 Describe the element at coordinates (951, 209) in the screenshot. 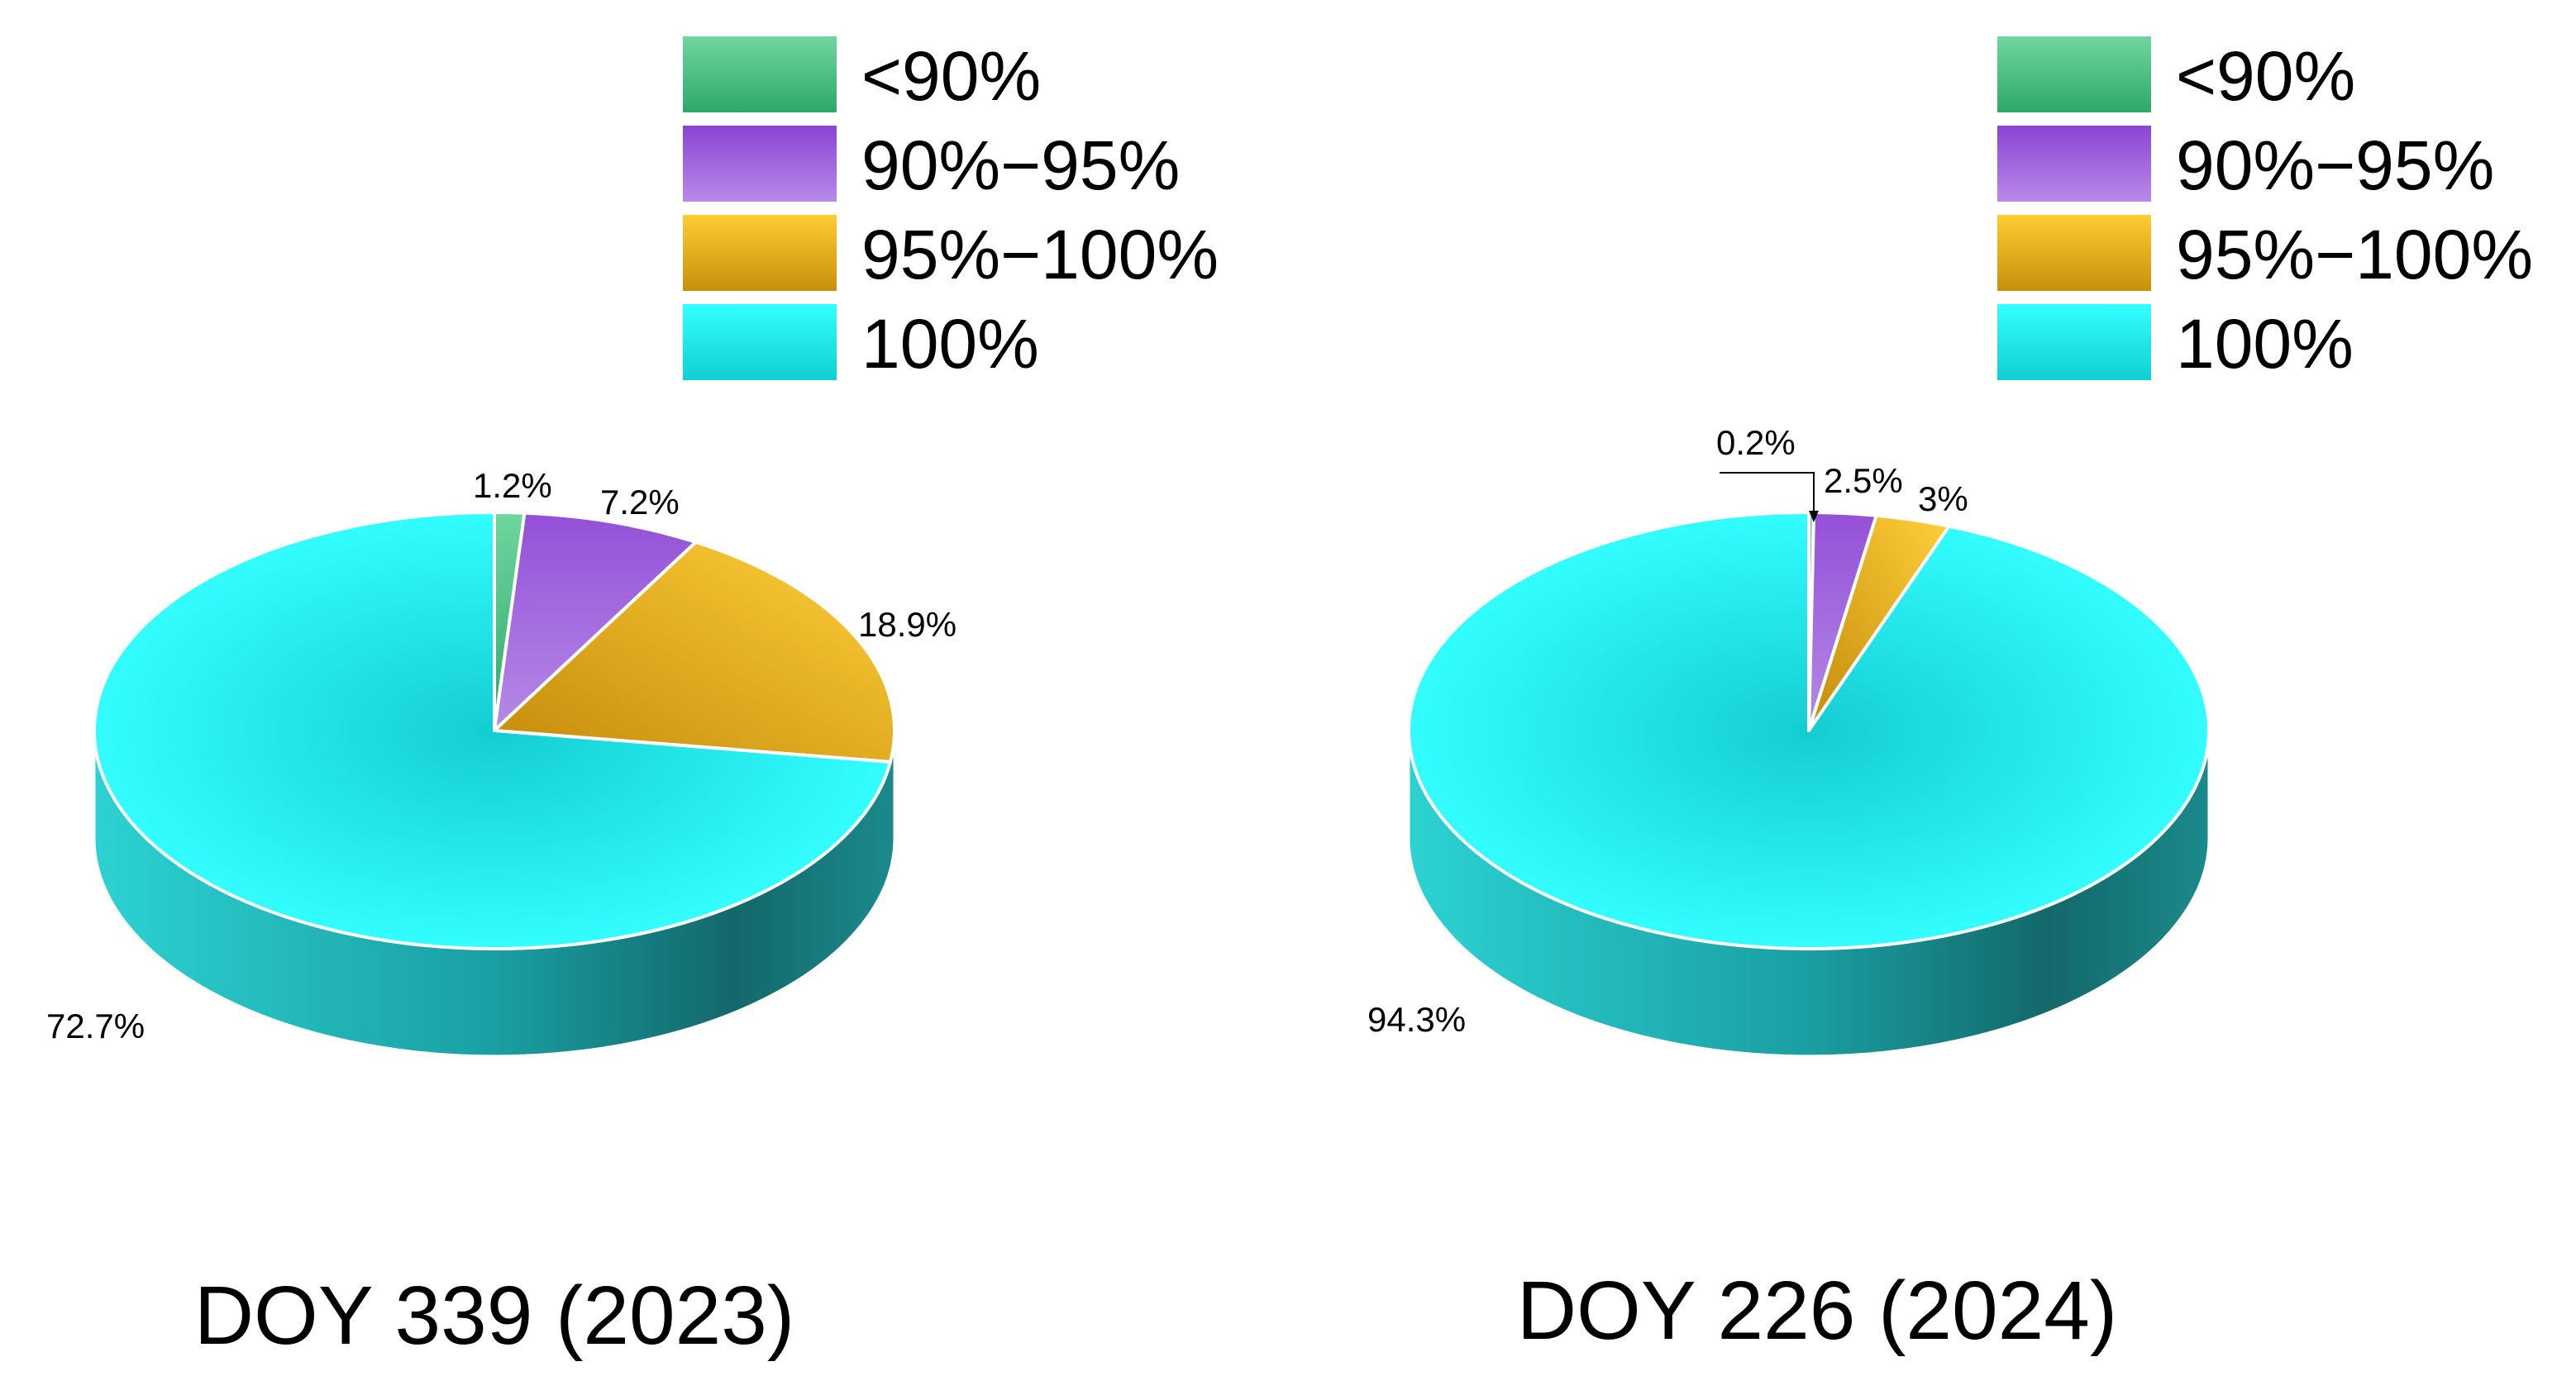

I see `legend-left: <90% 90%−95% 95%−100% 100%` at that location.